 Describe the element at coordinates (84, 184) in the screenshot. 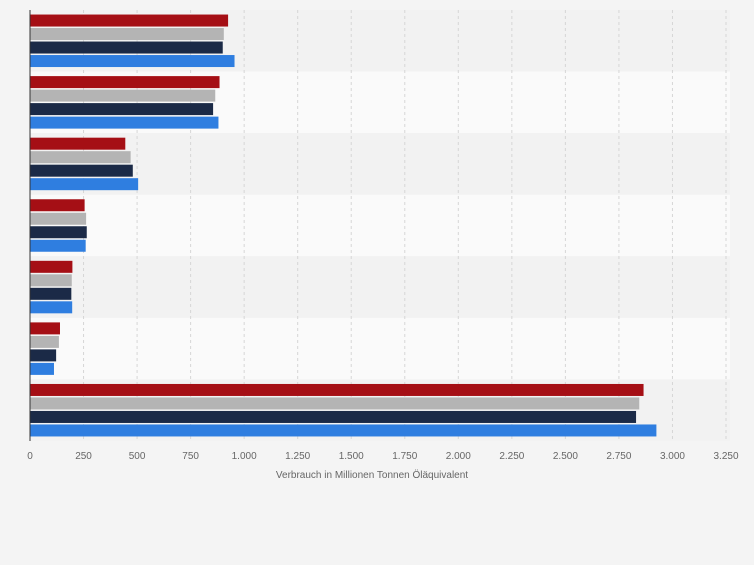

I see `bar-cat3-series4` at that location.